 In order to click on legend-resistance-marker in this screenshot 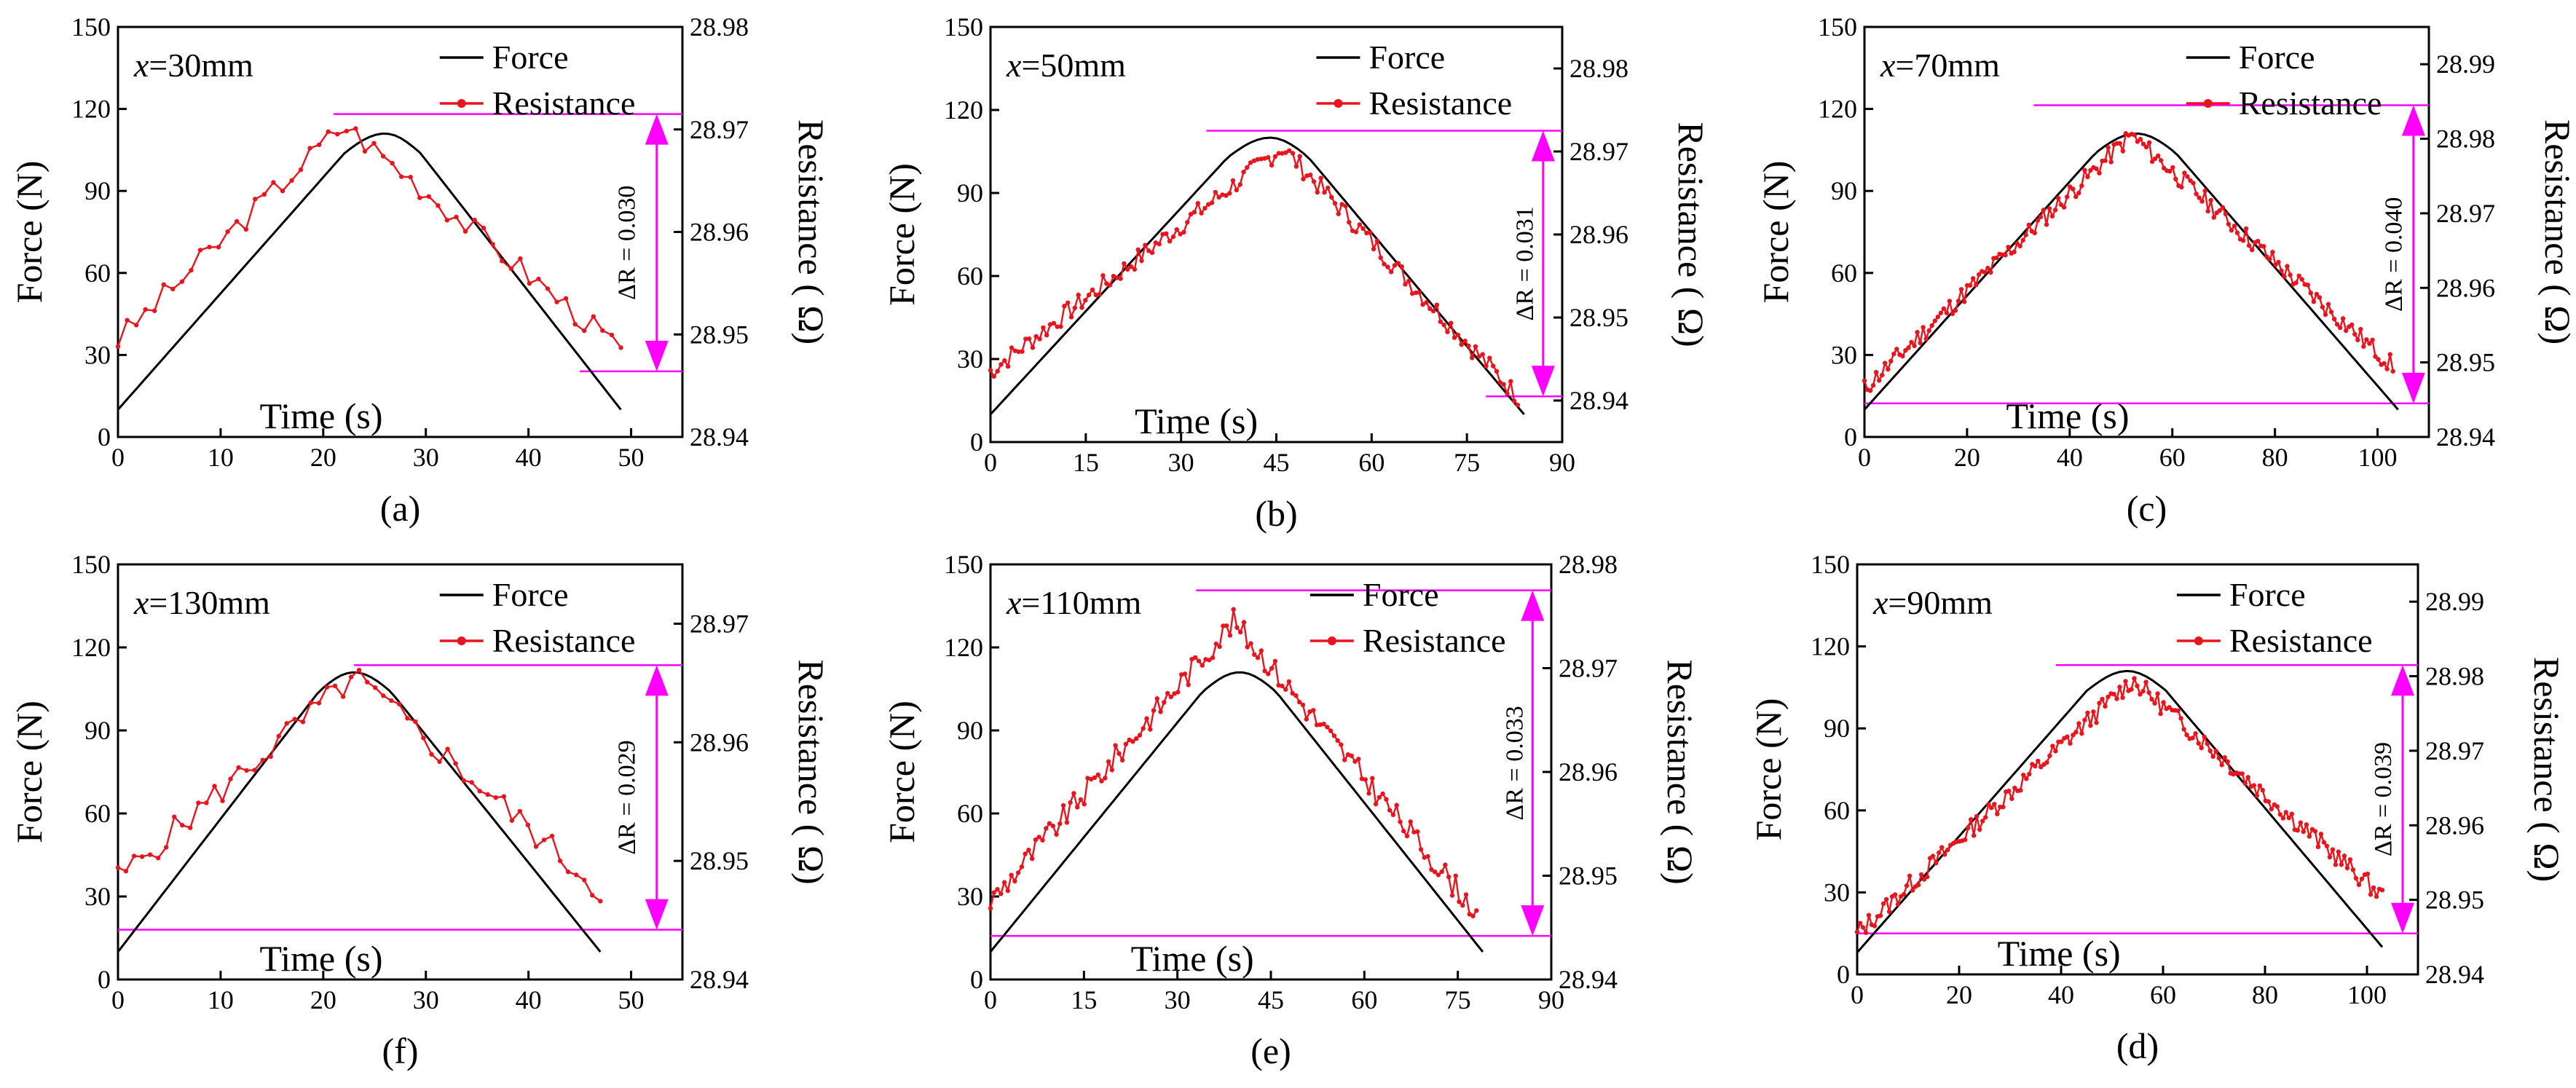, I will do `click(2208, 103)`.